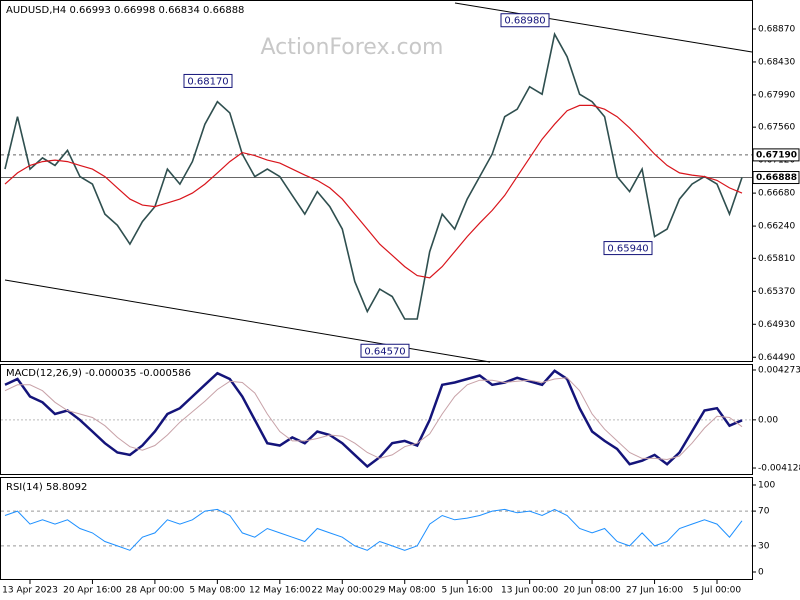 This screenshot has width=800, height=600. I want to click on price-tag-label: 0.67190, so click(776, 155).